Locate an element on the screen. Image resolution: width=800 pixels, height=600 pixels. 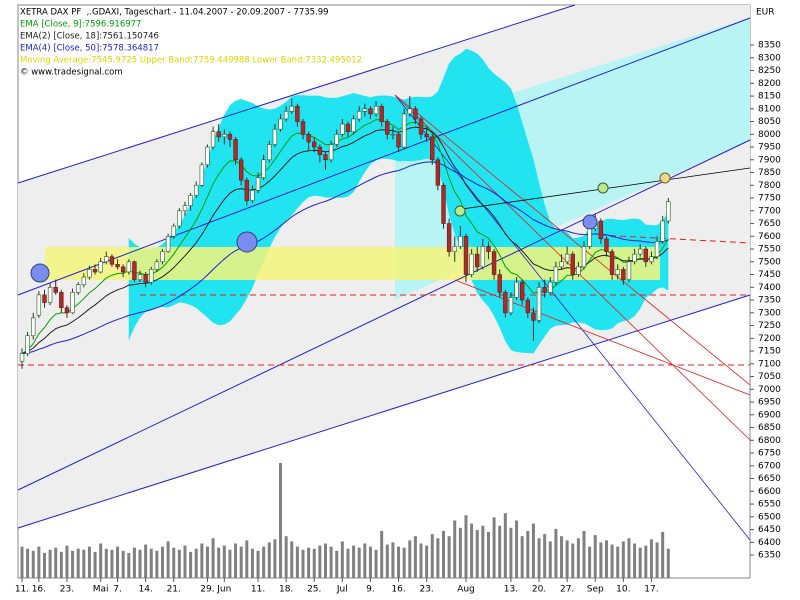
y-tick-label: 6500 is located at coordinates (769, 517).